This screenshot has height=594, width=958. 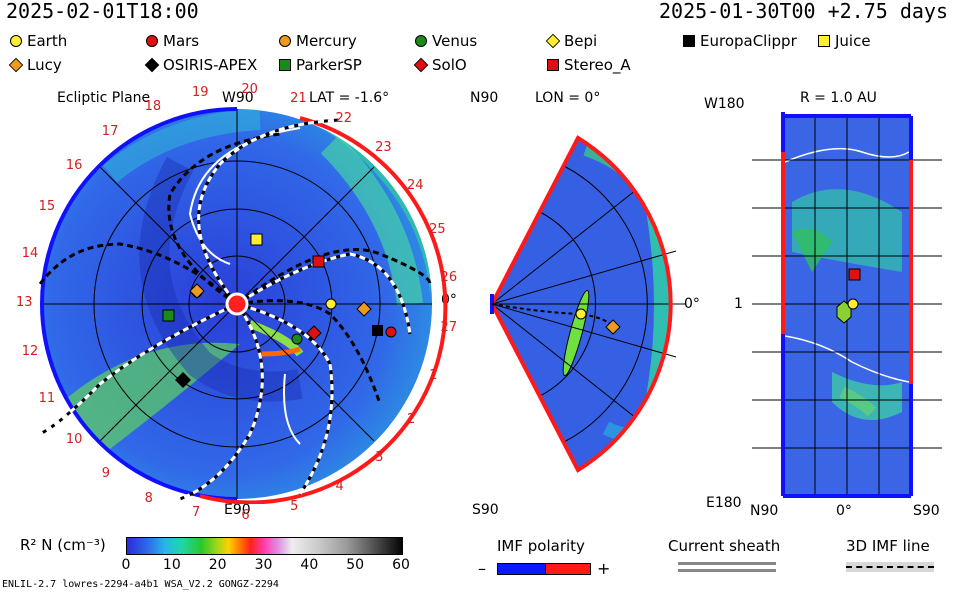 I want to click on sector-number: 9, so click(x=106, y=473).